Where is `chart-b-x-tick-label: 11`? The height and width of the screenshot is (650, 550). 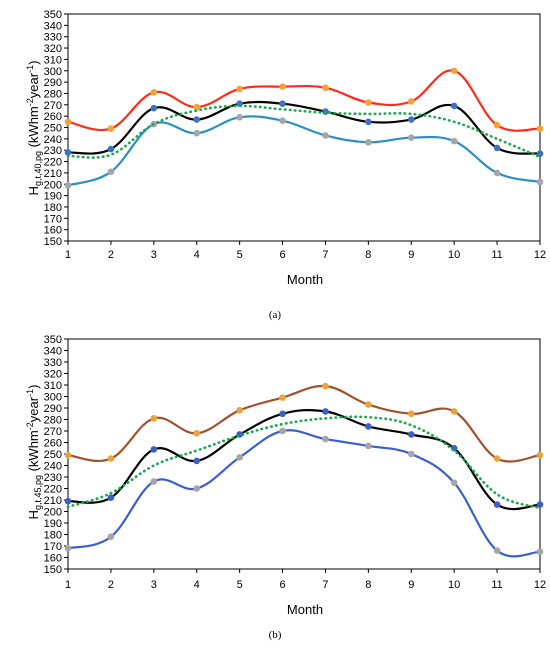
chart-b-x-tick-label: 11 is located at coordinates (496, 585).